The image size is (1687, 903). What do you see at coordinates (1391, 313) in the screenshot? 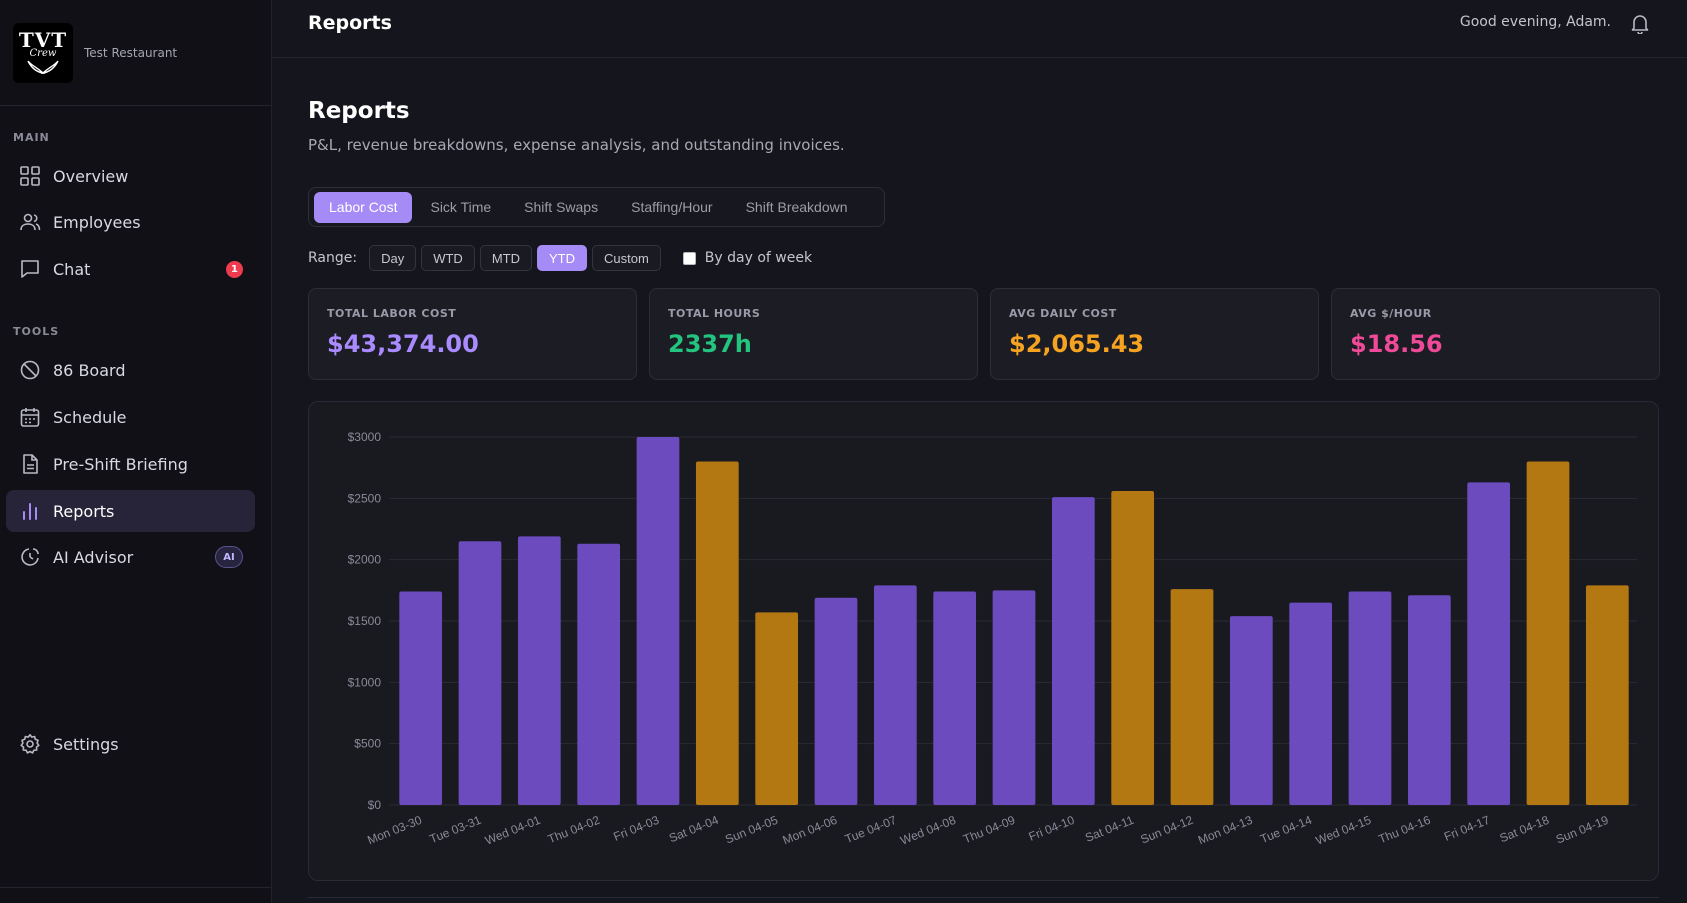
I see `stat-label: AVG $/HOUR` at bounding box center [1391, 313].